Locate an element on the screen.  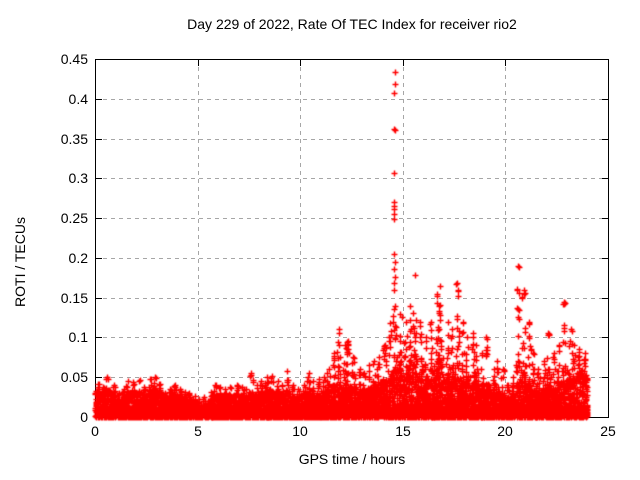
y-tick-label-0.1: 0.1 is located at coordinates (78, 337).